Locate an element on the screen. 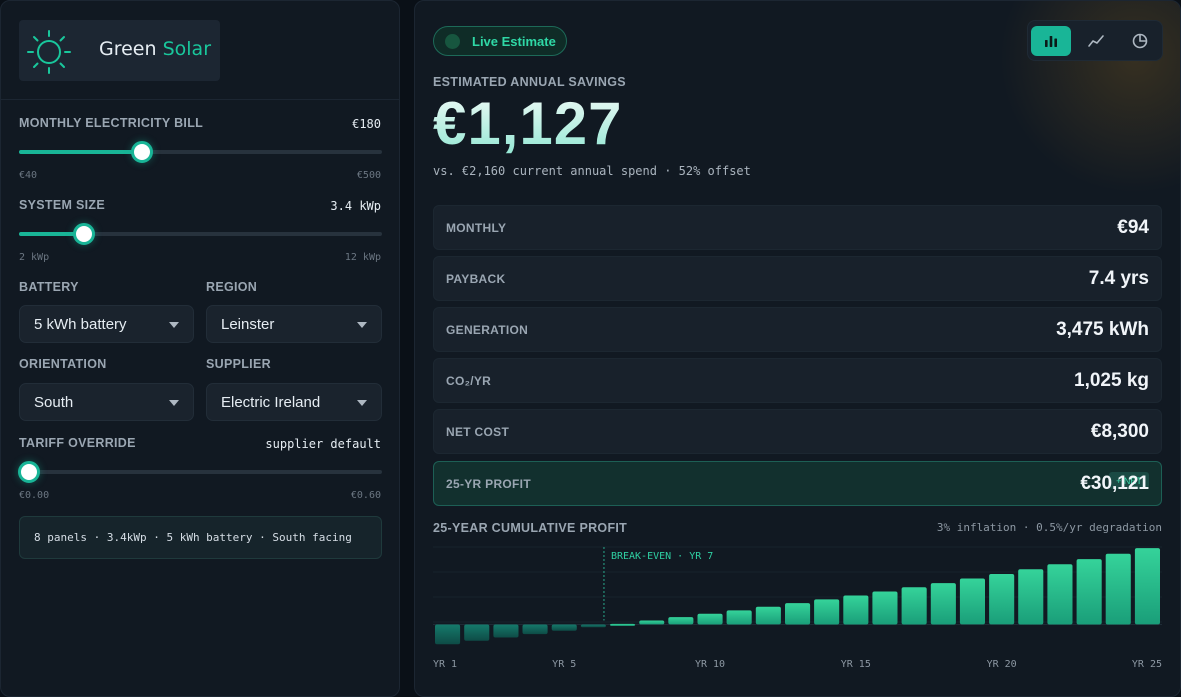  supplier-select-value: Electric Ireland is located at coordinates (271, 402).